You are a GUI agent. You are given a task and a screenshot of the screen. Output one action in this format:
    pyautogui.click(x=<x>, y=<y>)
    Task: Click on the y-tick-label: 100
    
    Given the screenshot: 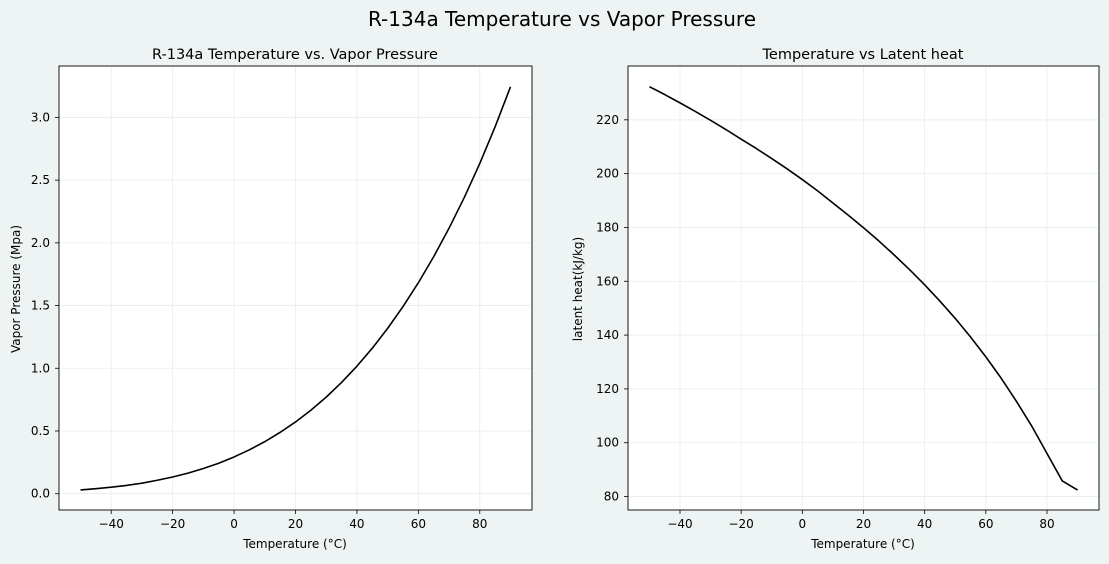 What is the action you would take?
    pyautogui.click(x=607, y=443)
    